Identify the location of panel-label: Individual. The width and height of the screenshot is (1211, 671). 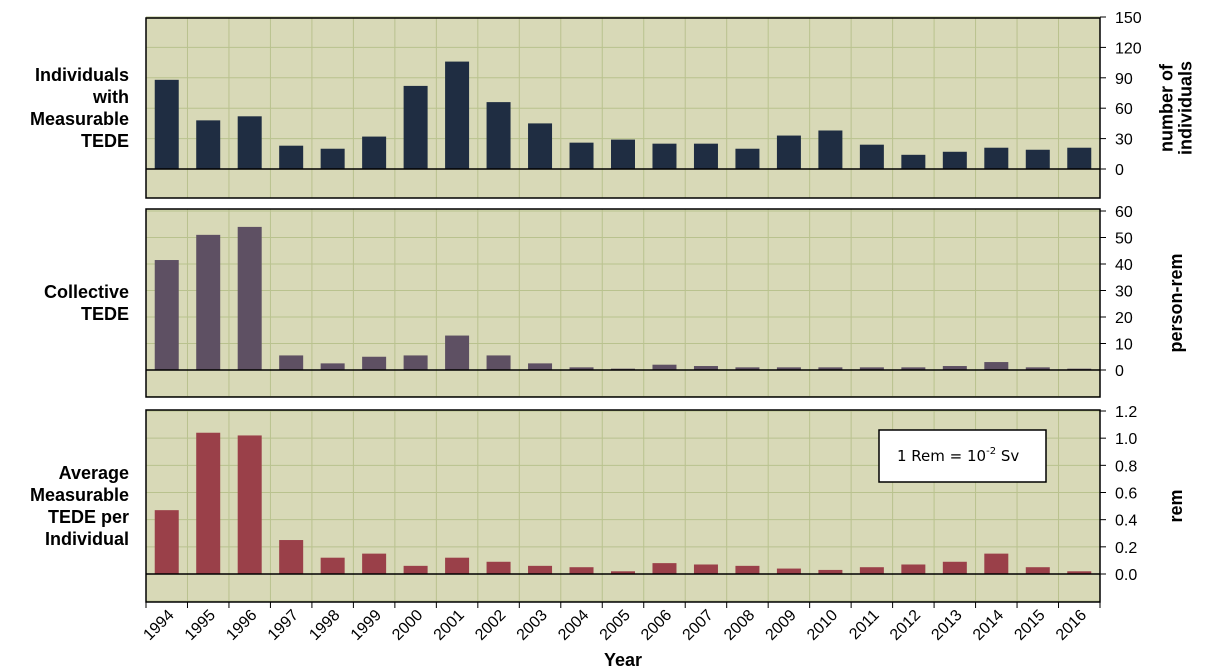
(87, 539).